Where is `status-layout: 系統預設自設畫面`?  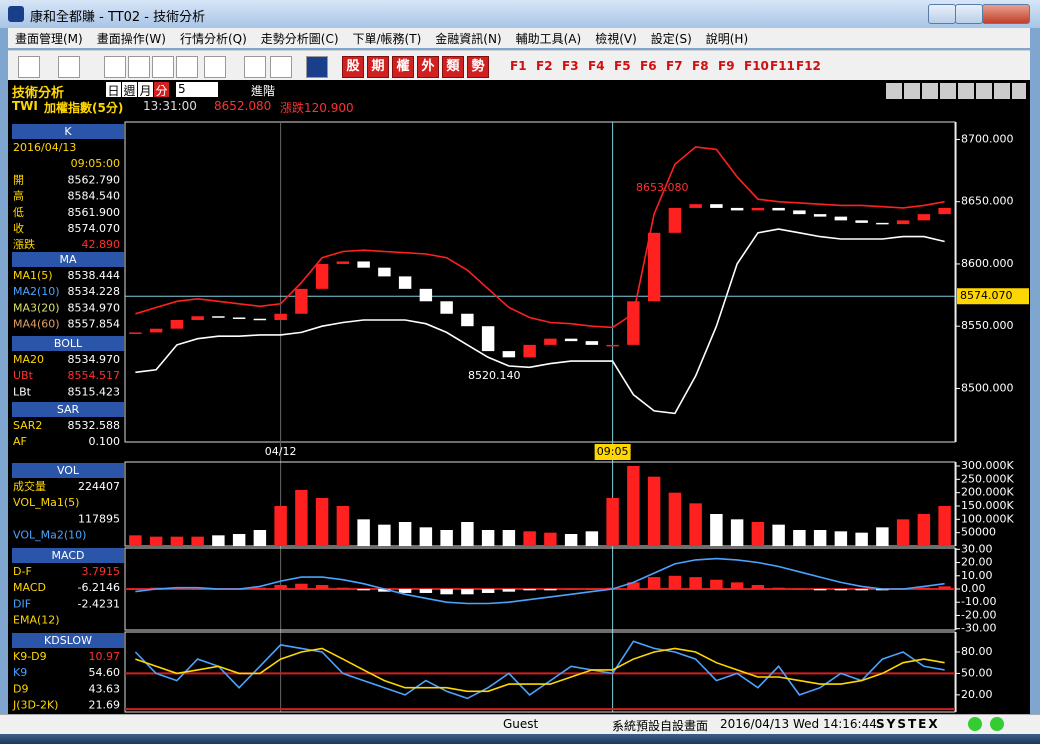
status-layout: 系統預設自設畫面 is located at coordinates (660, 726).